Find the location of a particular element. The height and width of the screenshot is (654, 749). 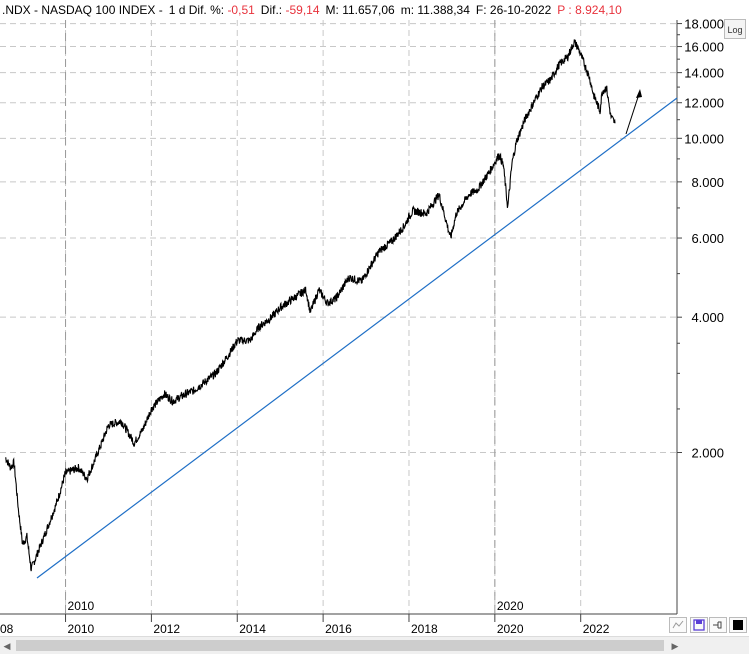

min-value: 11.388,34 is located at coordinates (443, 10).